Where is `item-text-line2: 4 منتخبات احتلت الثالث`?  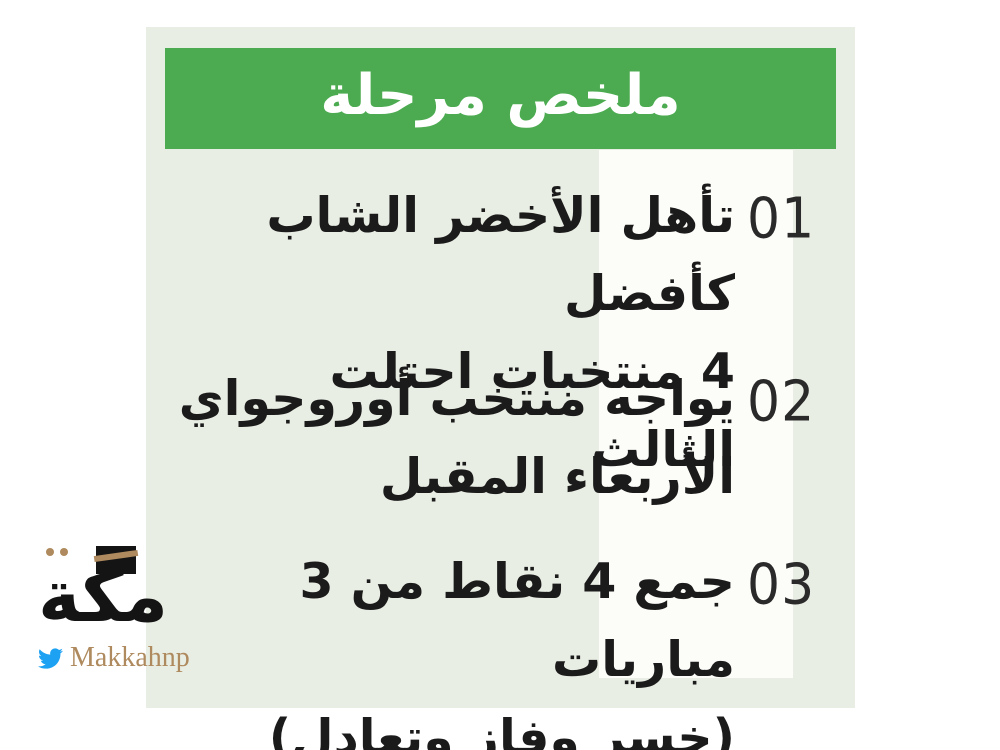
item-text-line2: 4 منتخبات احتلت الثالث is located at coordinates (532, 410).